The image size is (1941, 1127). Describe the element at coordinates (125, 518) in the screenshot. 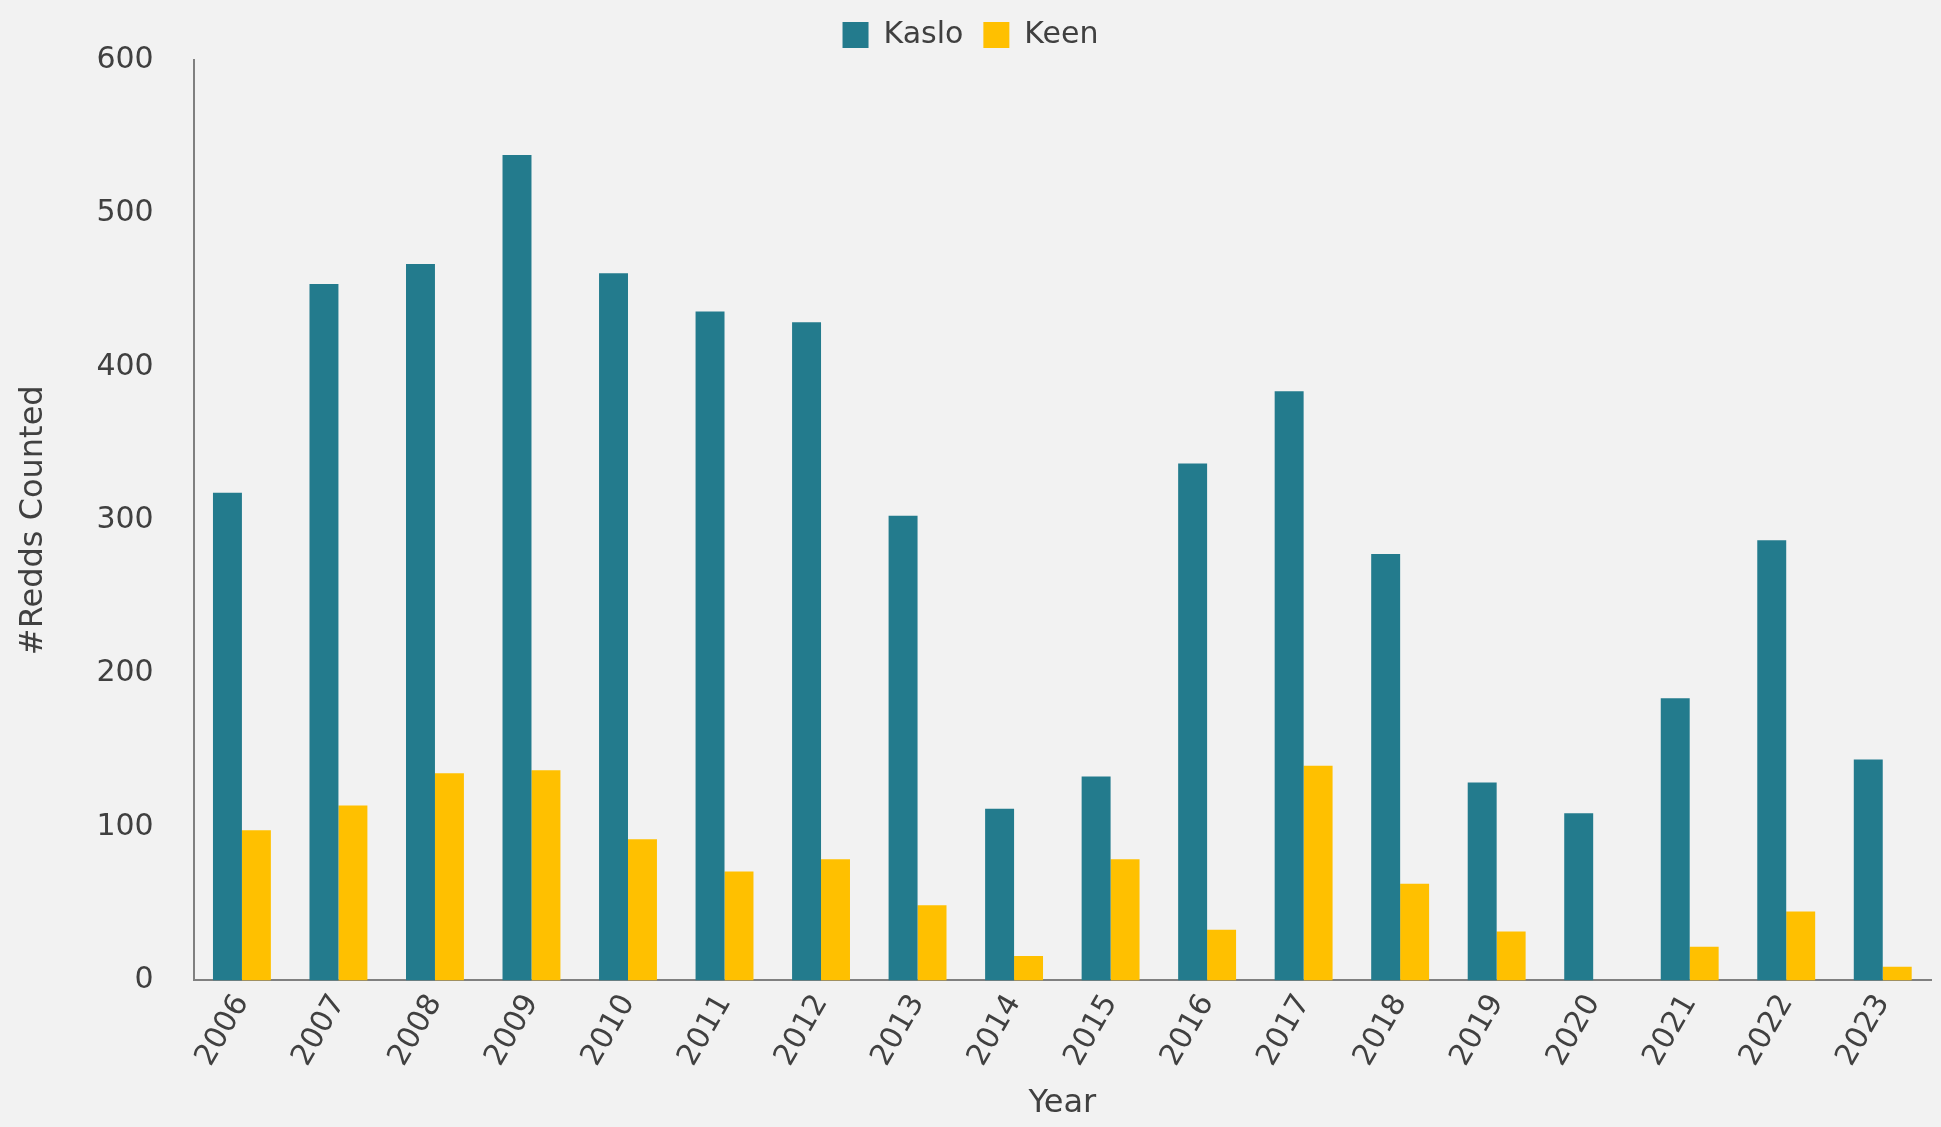

I see `y-tick-label: 300` at that location.